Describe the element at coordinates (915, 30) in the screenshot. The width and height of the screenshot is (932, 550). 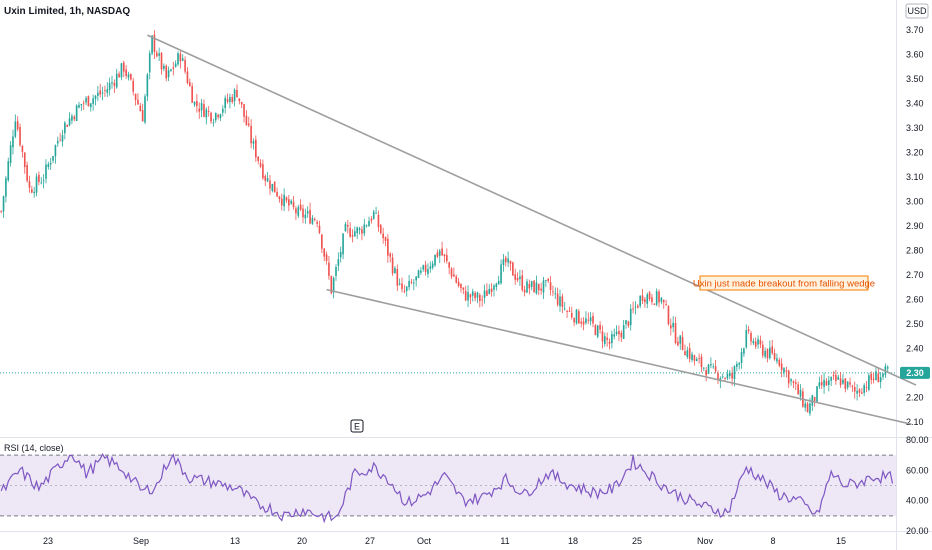
I see `price-tick-label: 3.70` at that location.